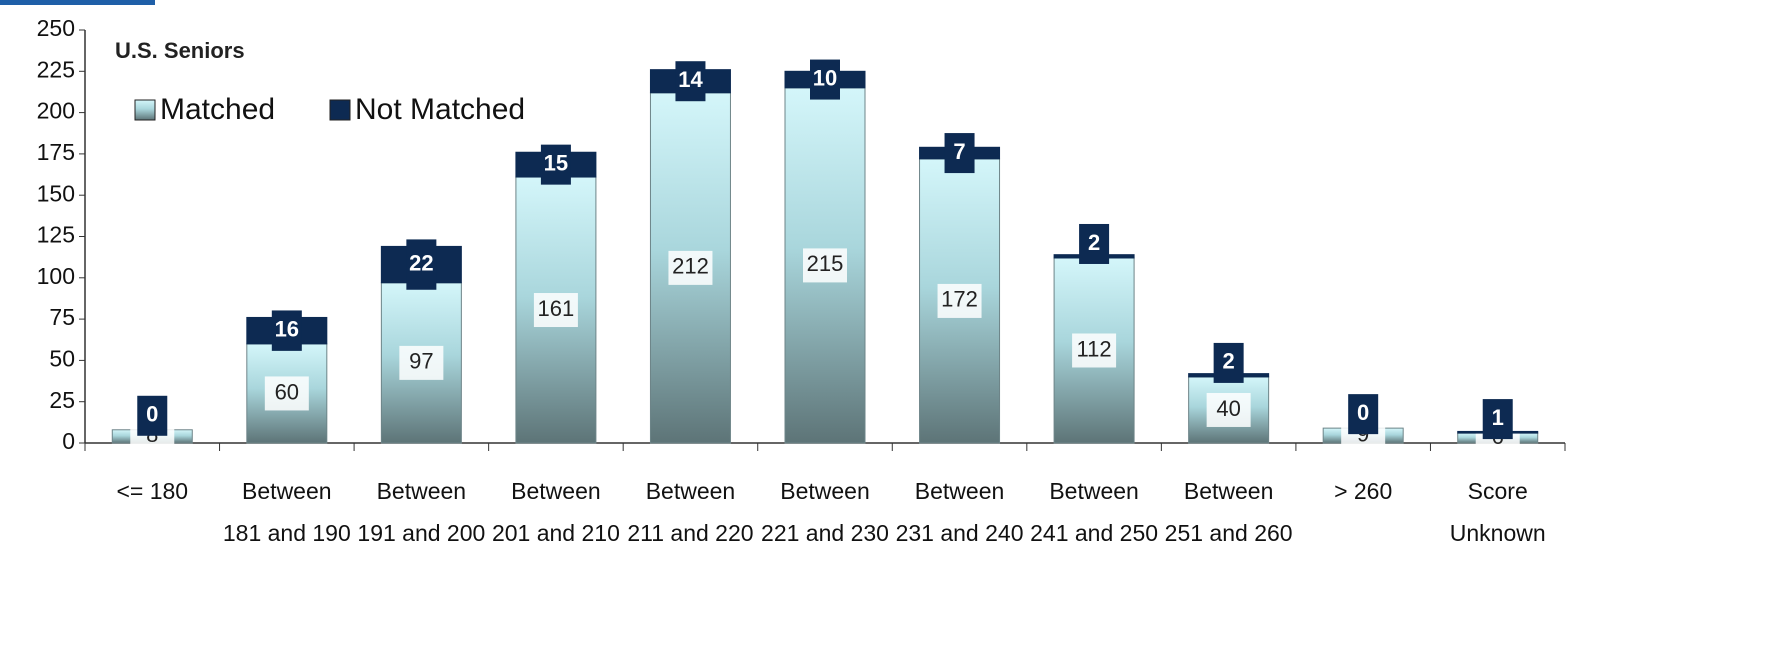  I want to click on data-label: 161, so click(556, 308).